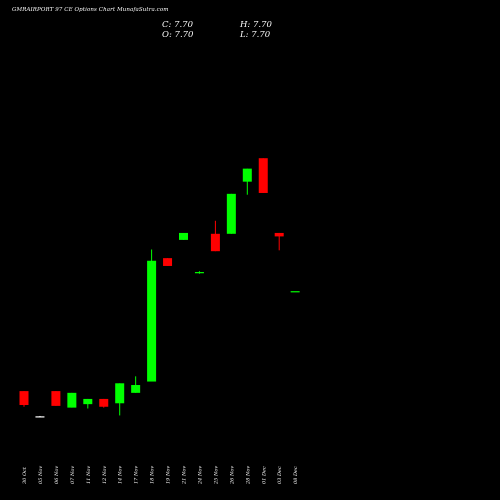  What do you see at coordinates (25, 475) in the screenshot?
I see `x-tick-label: 30 Oct` at bounding box center [25, 475].